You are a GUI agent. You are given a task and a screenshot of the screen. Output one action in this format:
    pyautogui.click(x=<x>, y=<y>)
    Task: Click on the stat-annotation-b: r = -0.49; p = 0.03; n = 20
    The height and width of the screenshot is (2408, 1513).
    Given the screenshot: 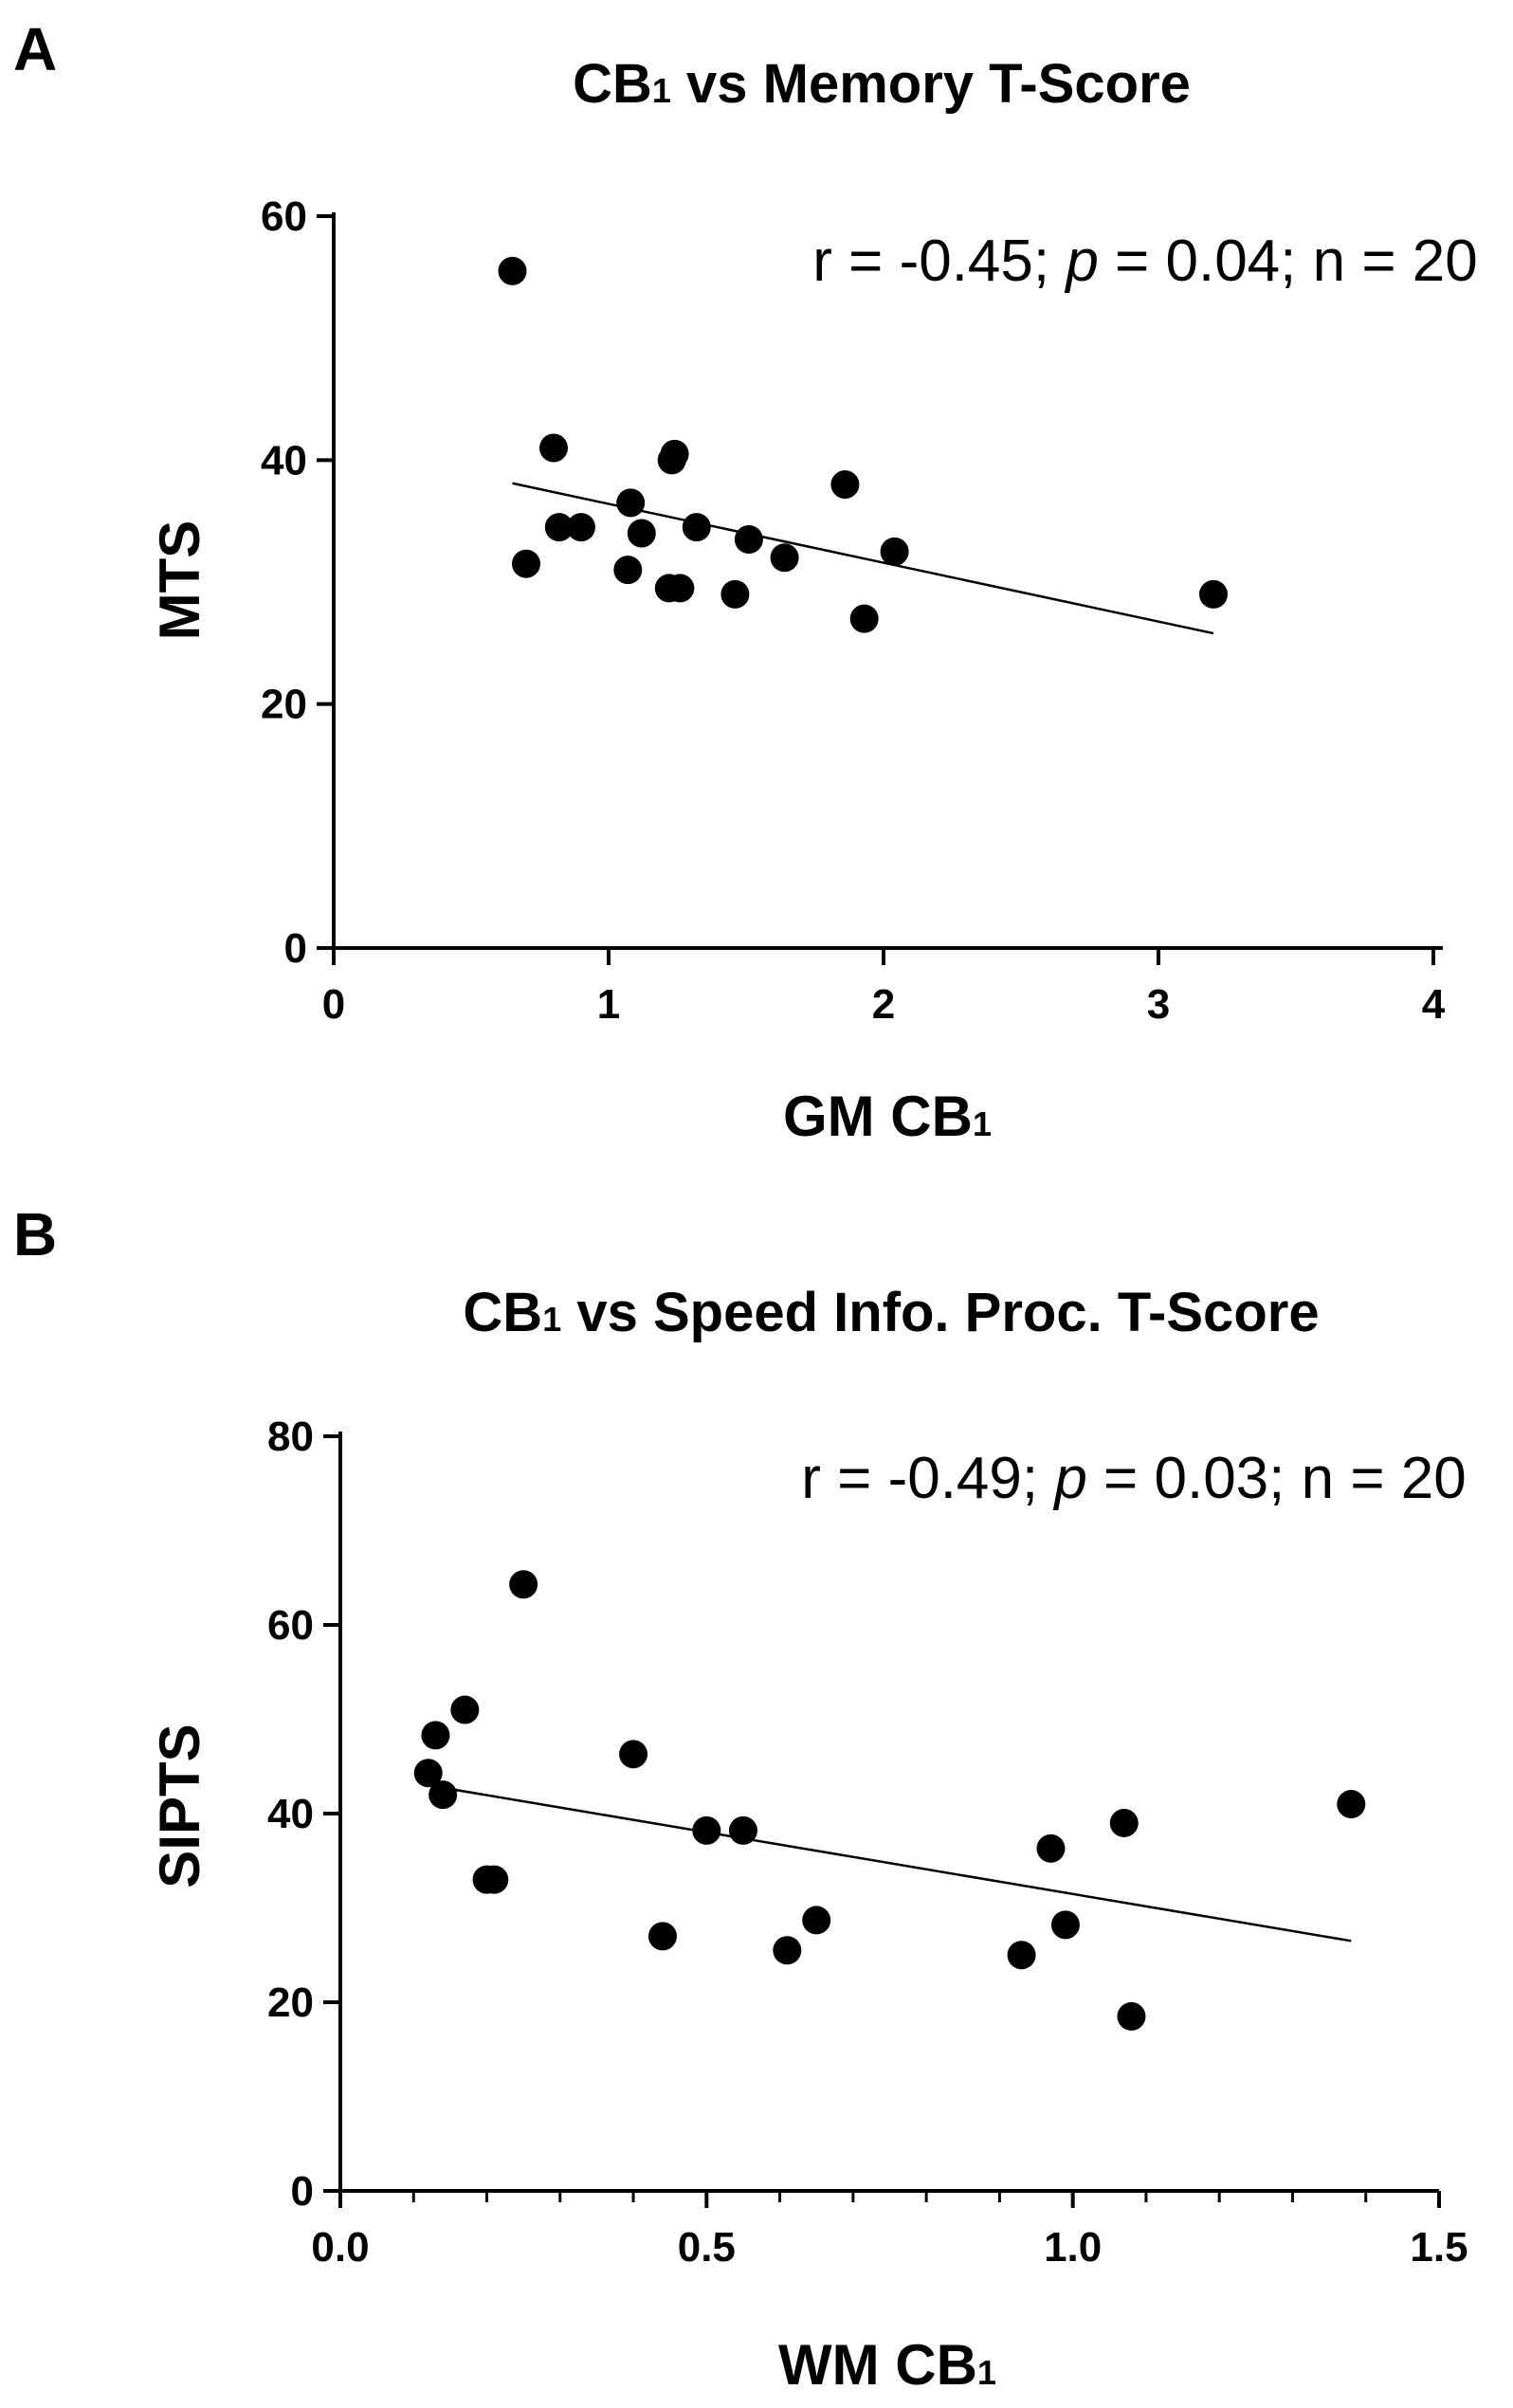 What is the action you would take?
    pyautogui.click(x=1134, y=1478)
    